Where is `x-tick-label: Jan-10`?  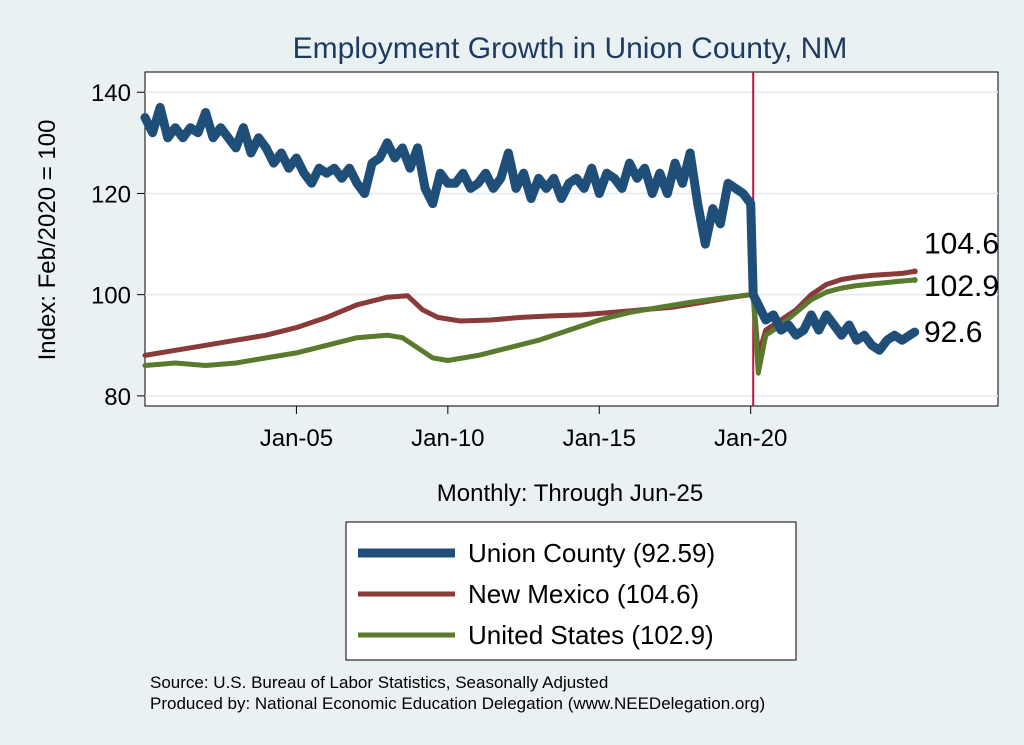
x-tick-label: Jan-10 is located at coordinates (447, 438).